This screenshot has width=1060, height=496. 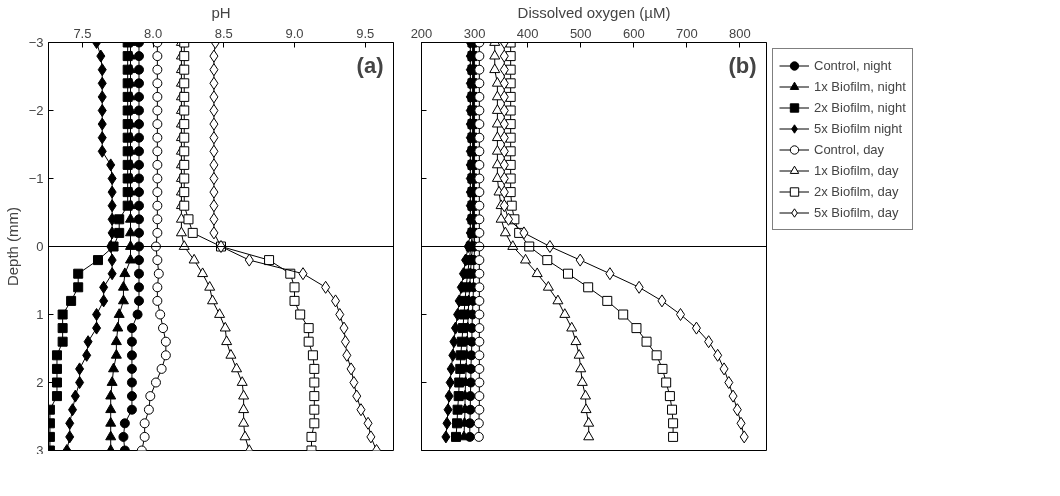 What do you see at coordinates (687, 33) in the screenshot?
I see `x-tick-label: 700` at bounding box center [687, 33].